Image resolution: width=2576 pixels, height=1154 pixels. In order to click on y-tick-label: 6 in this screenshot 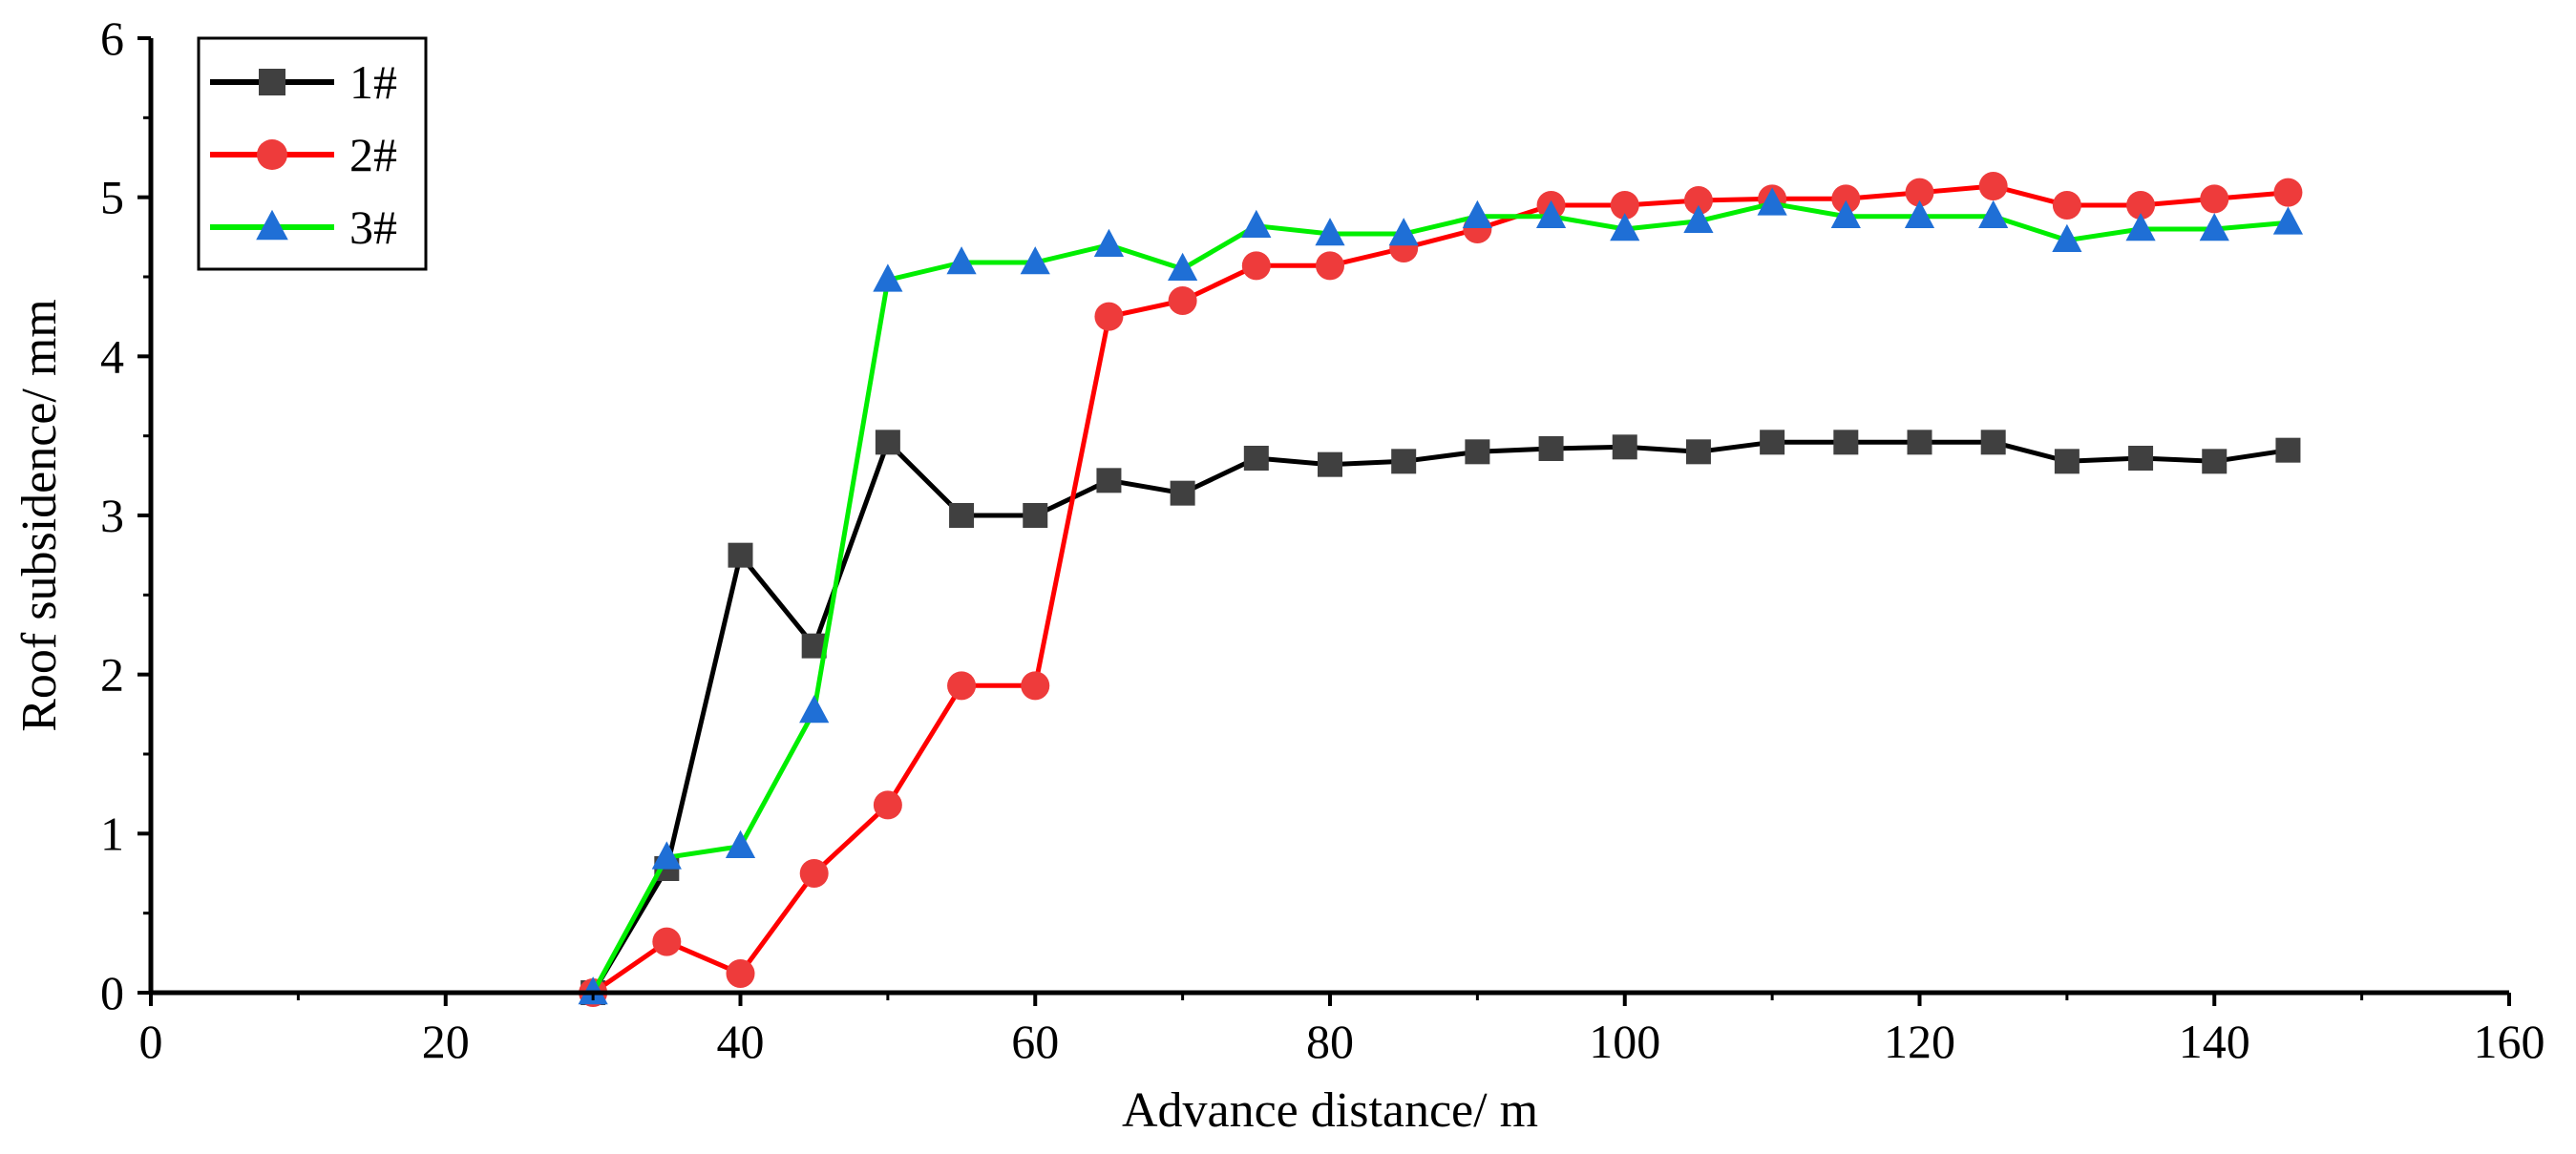, I will do `click(112, 38)`.